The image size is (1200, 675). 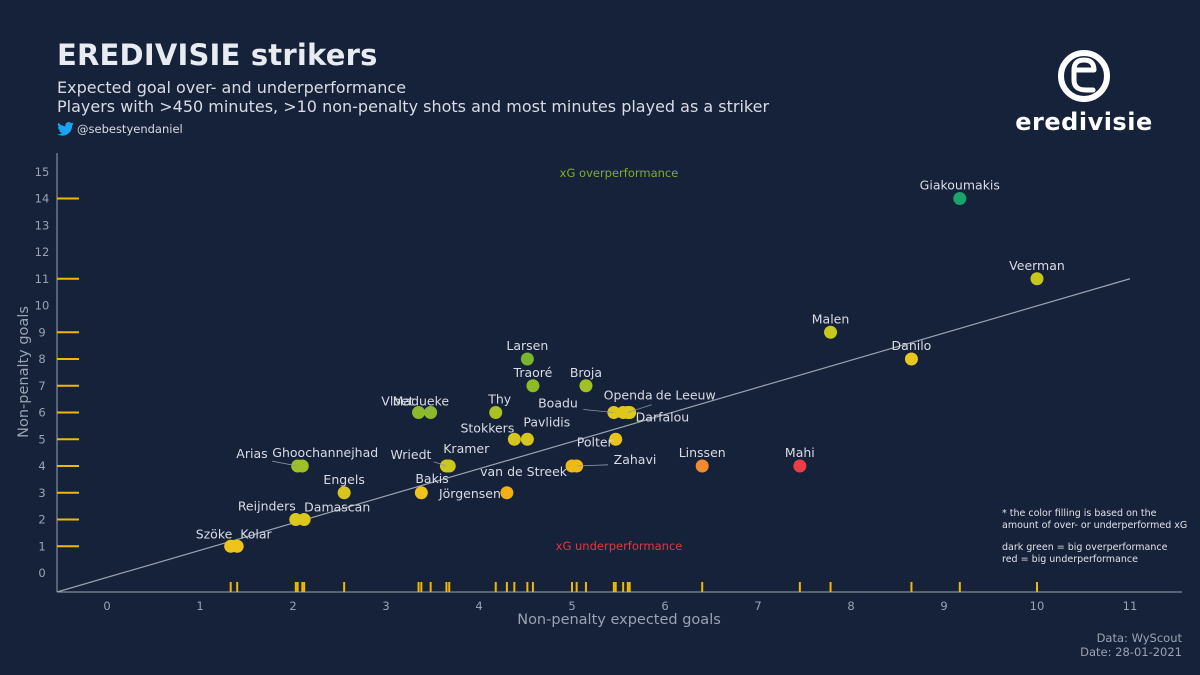 What do you see at coordinates (397, 401) in the screenshot?
I see `point-label: Vloet` at bounding box center [397, 401].